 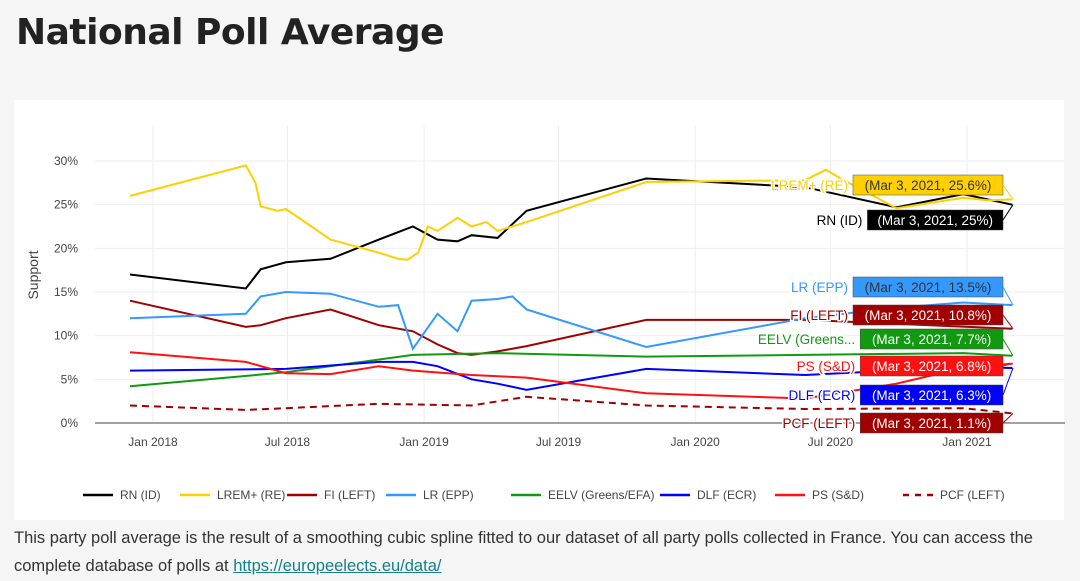 I want to click on hover-label-name: FI (LEFT), so click(x=819, y=315).